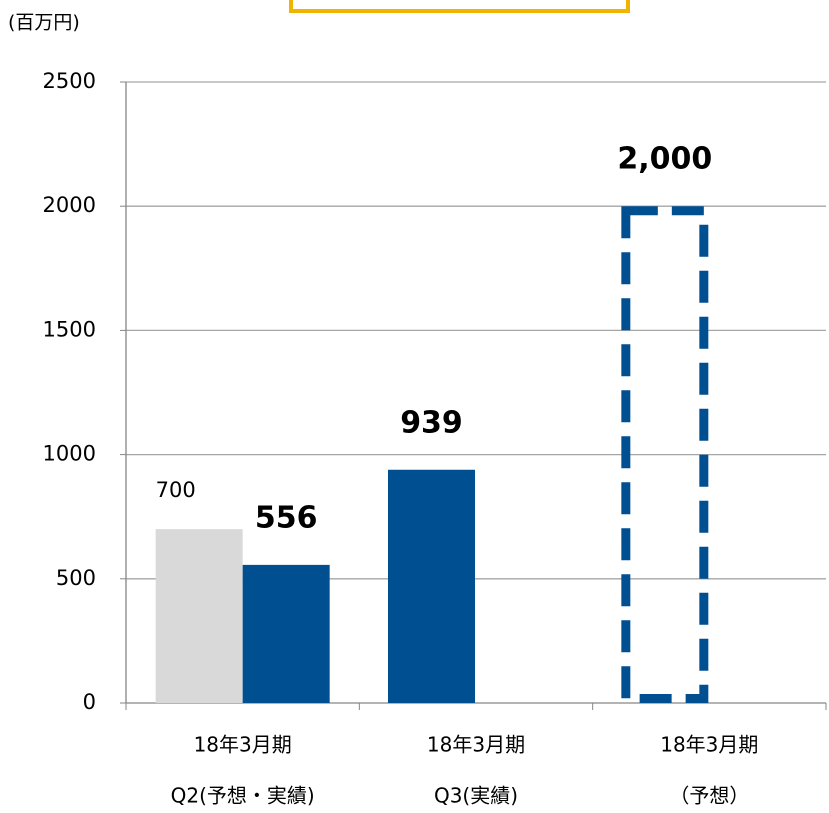 This screenshot has width=829, height=813. I want to click on x-tick-label: Q3(実績), so click(476, 796).